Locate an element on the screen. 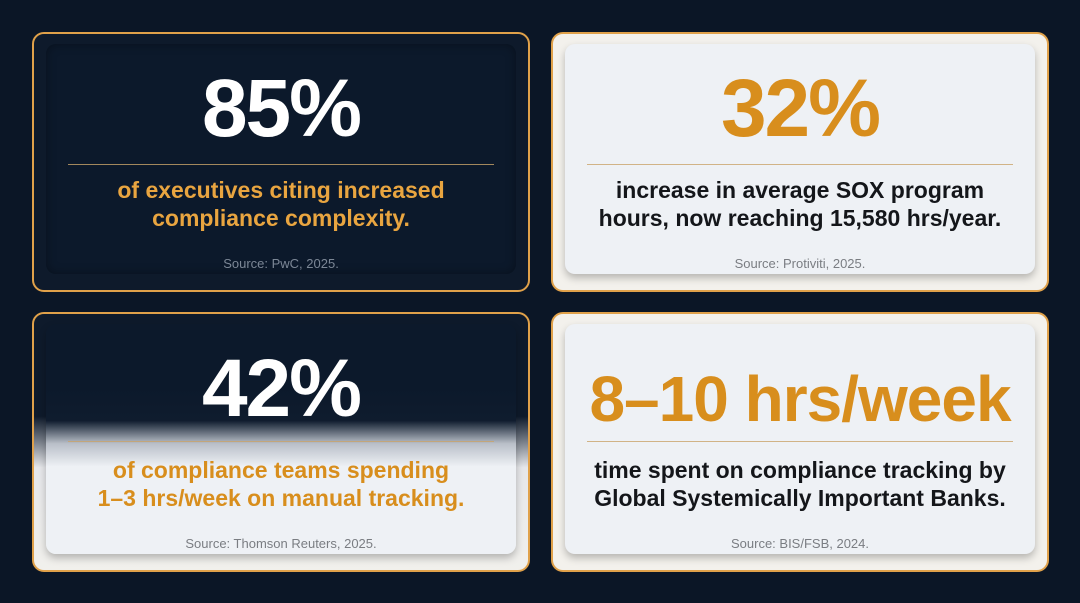  stat-value: 32% is located at coordinates (800, 108).